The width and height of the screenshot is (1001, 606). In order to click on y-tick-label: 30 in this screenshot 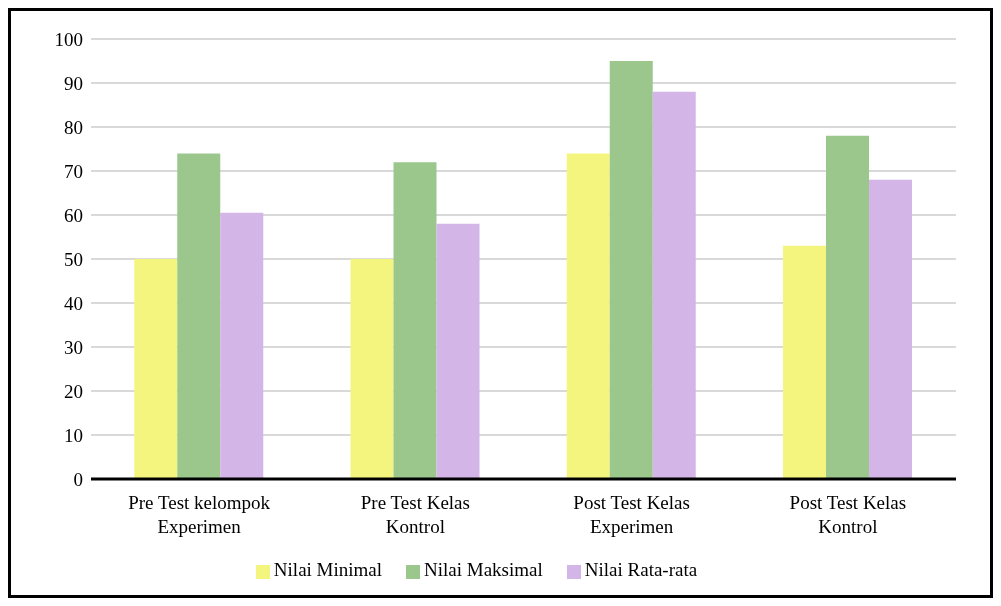, I will do `click(73, 347)`.